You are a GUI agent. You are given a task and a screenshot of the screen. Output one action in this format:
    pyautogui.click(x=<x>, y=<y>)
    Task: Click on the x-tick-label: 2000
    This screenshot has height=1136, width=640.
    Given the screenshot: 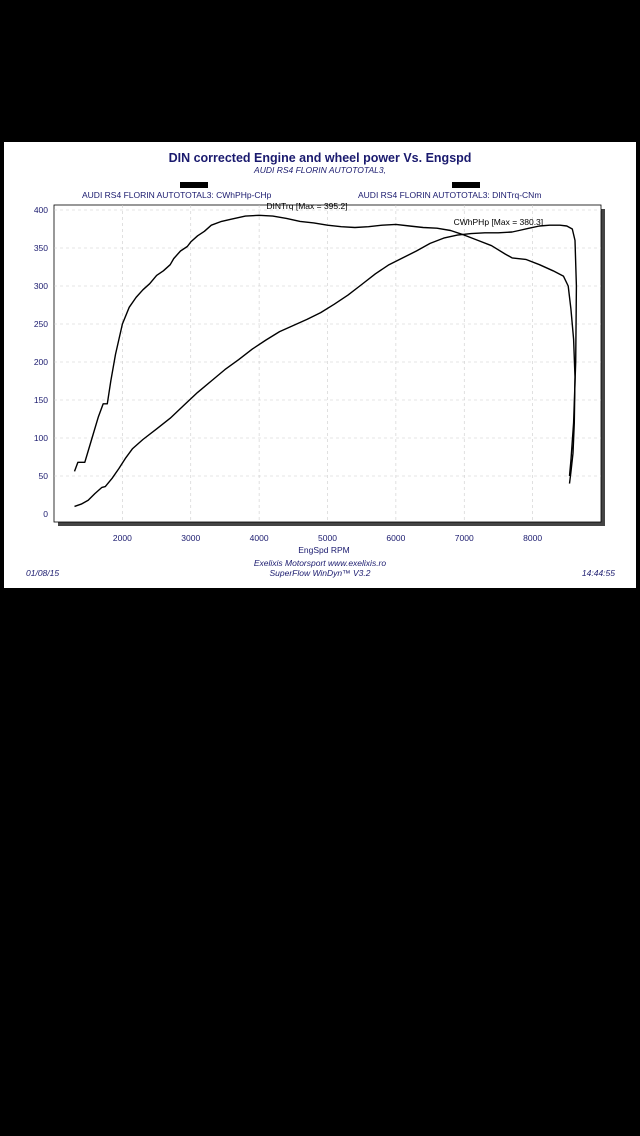 What is the action you would take?
    pyautogui.click(x=122, y=538)
    